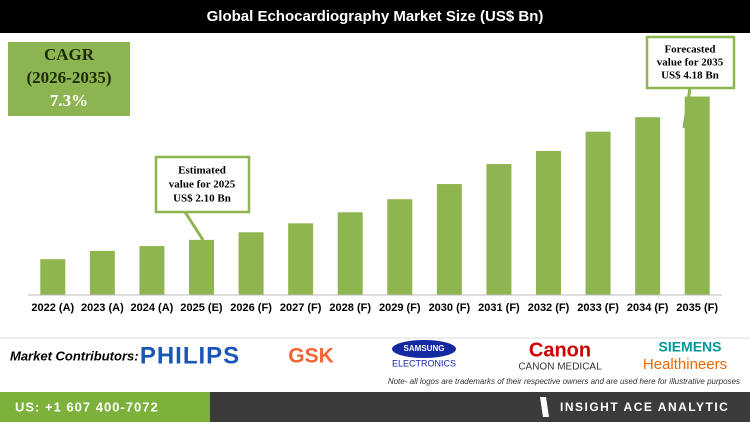 Image resolution: width=750 pixels, height=422 pixels. I want to click on x-tick-label: 2031 (F), so click(499, 308).